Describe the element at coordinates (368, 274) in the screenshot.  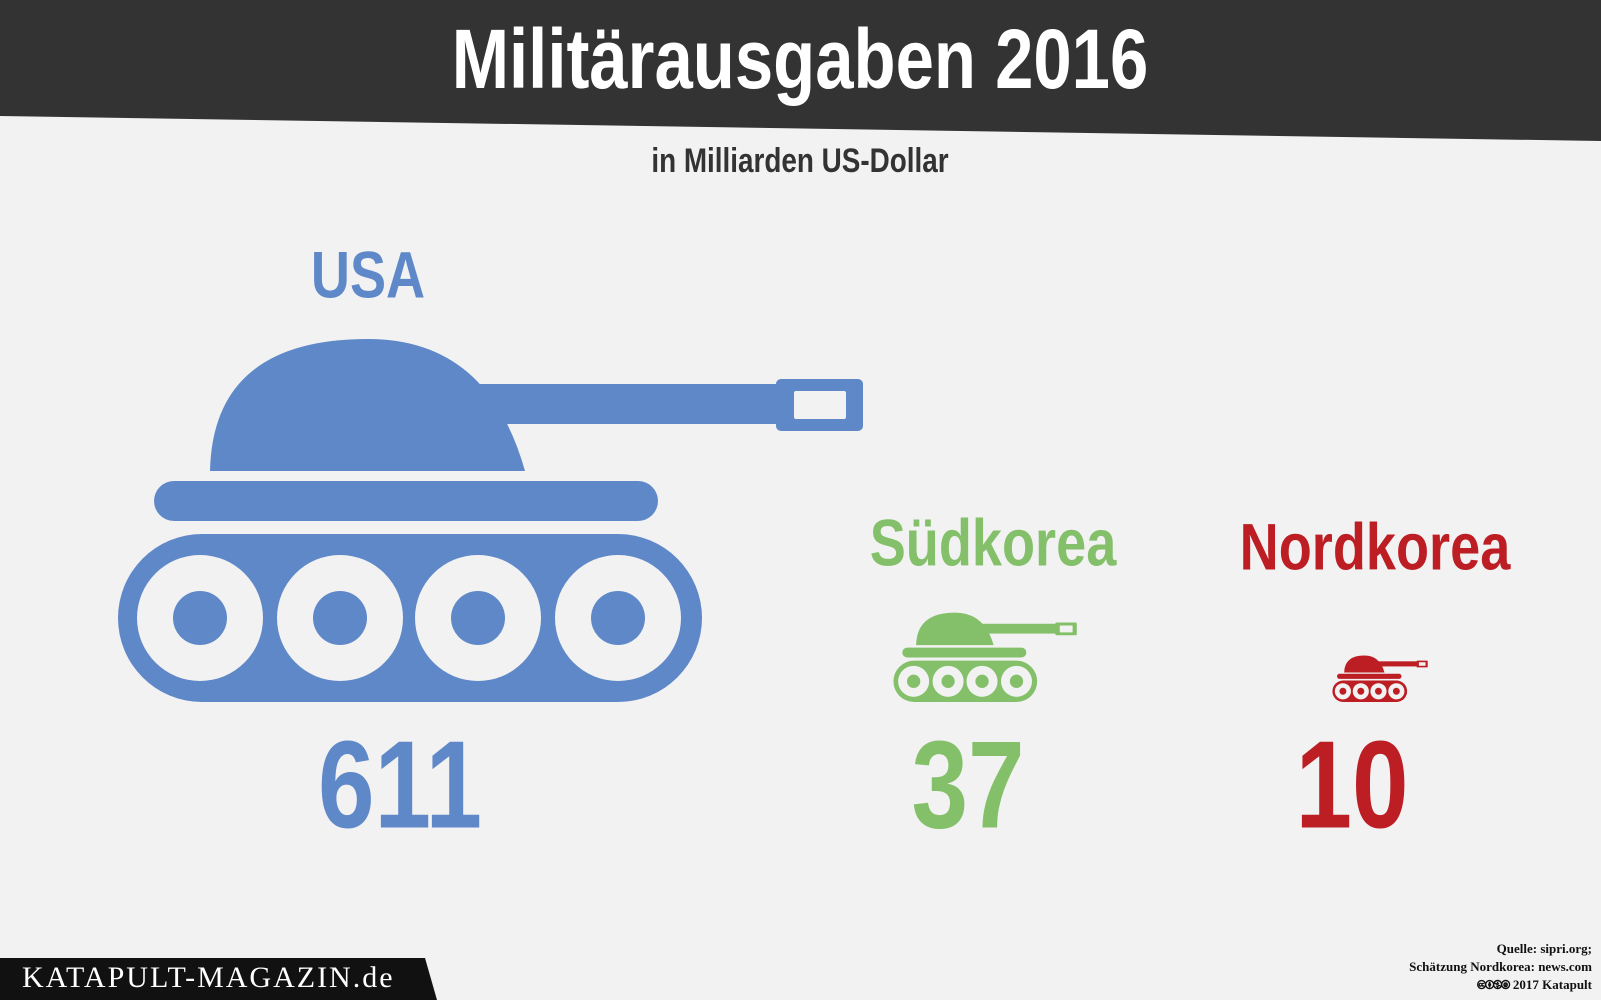
I see `category-label: USA` at that location.